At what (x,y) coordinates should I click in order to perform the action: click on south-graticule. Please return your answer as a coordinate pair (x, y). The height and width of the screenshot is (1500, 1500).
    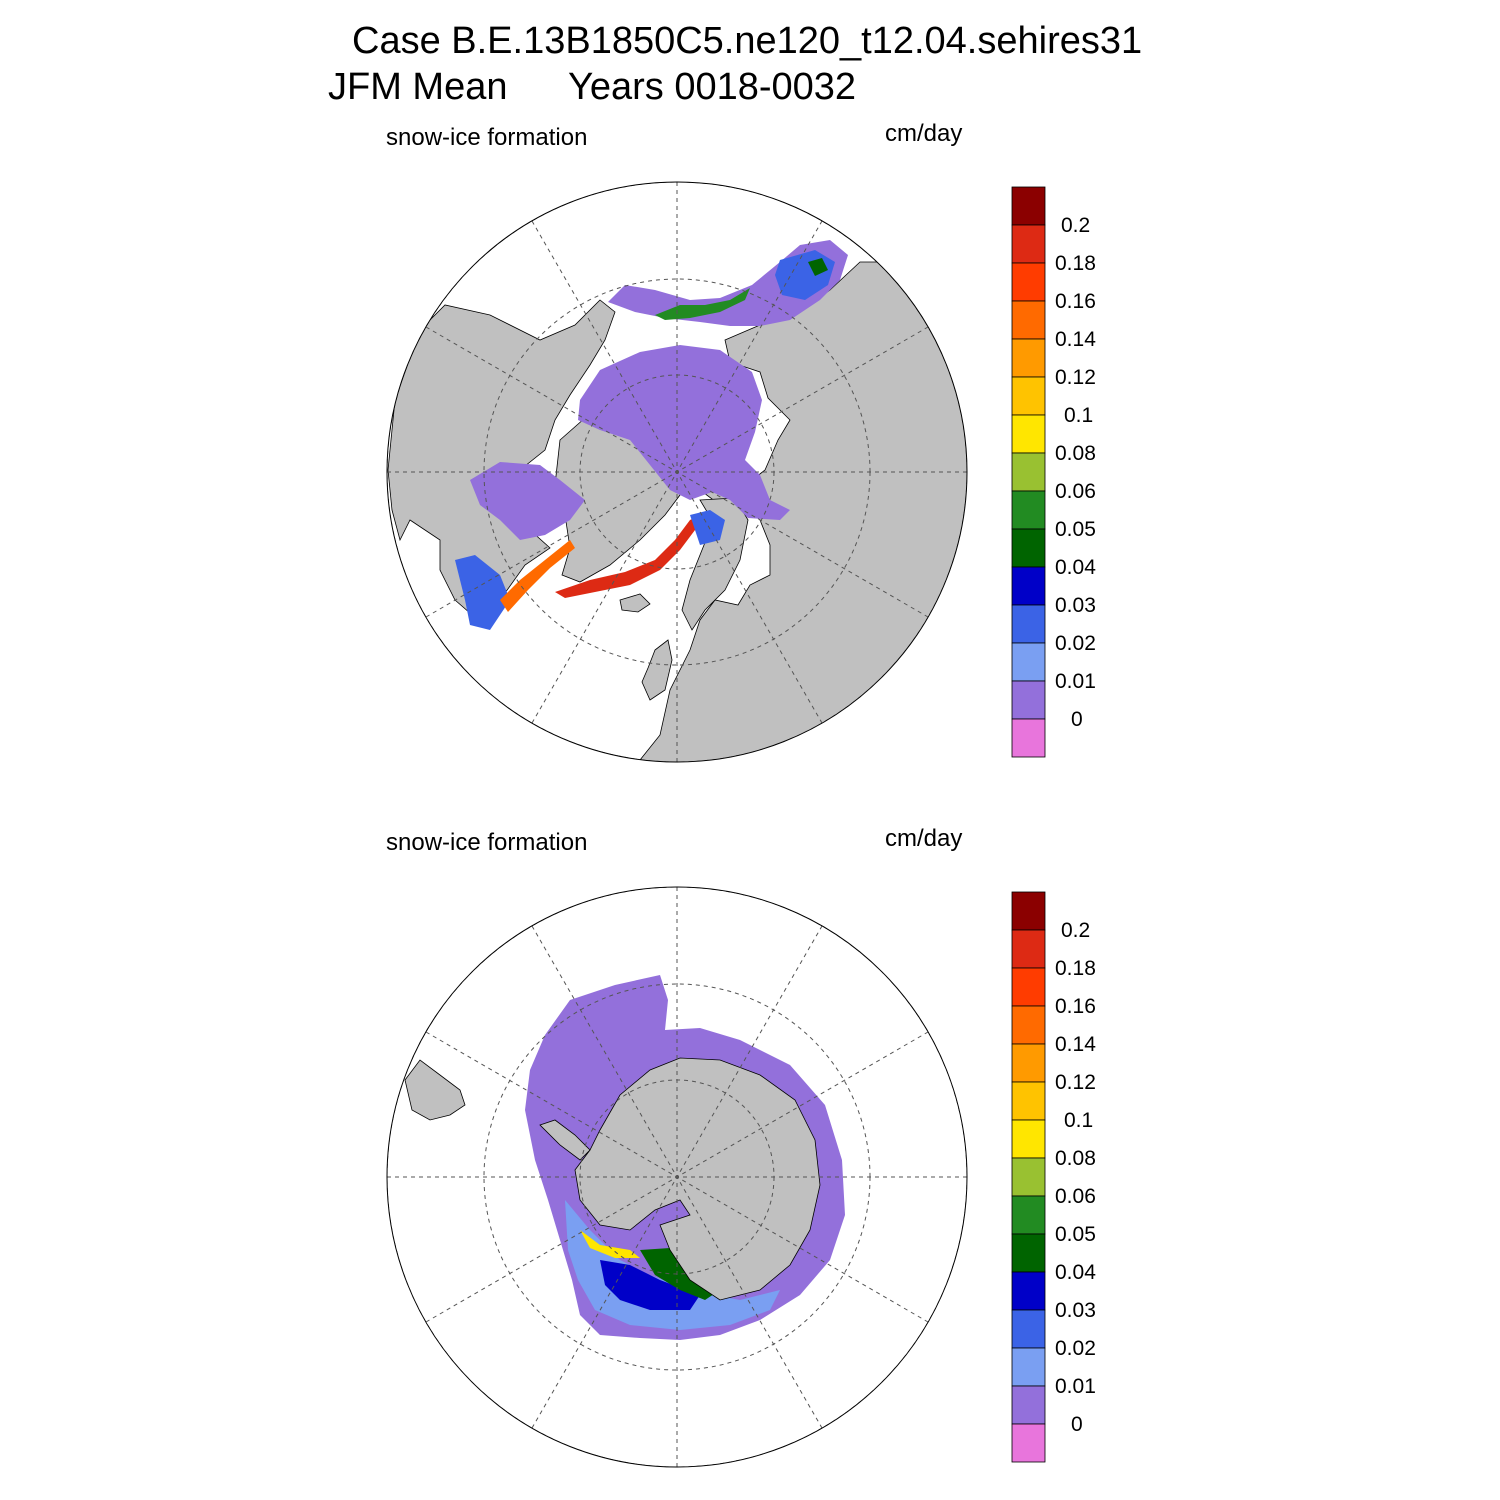
    Looking at the image, I should click on (677, 1177).